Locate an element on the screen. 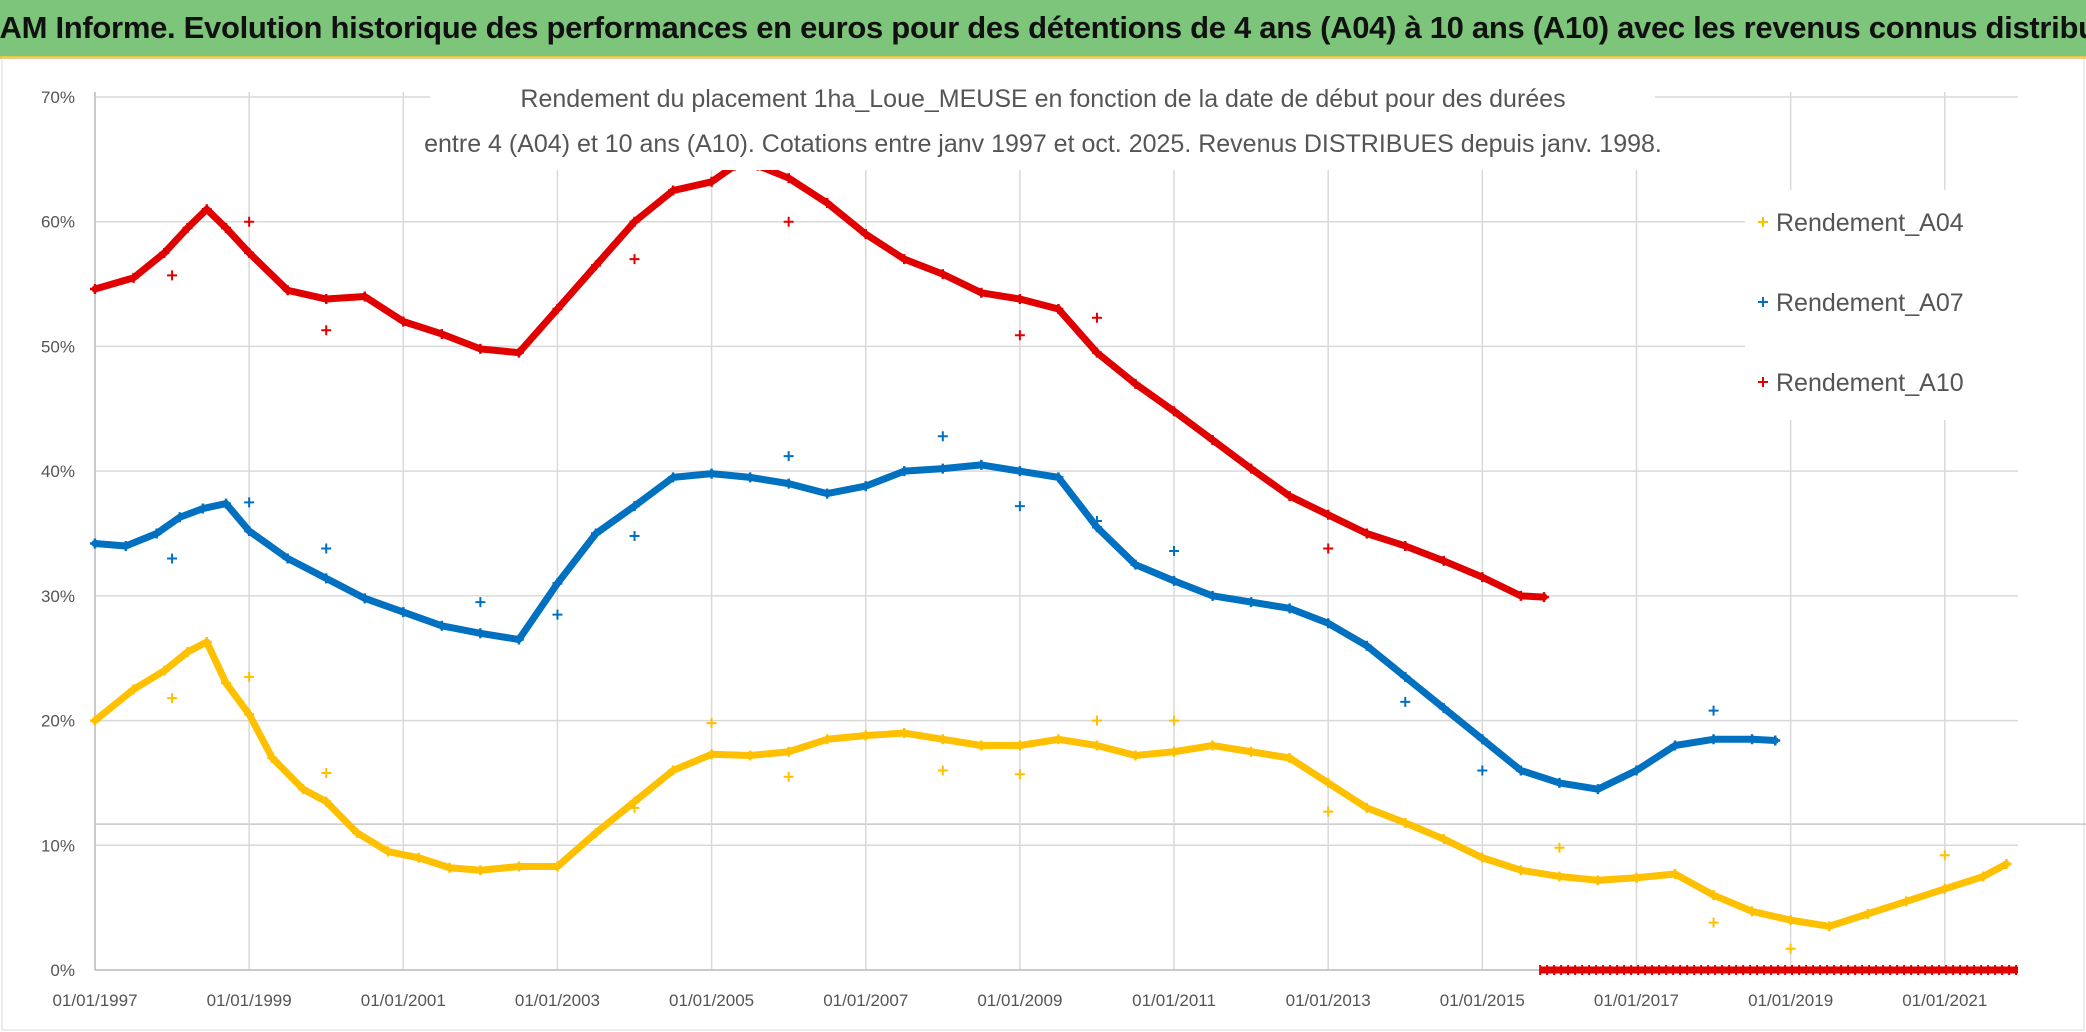 This screenshot has width=2086, height=1032. y-tick-label: 50% is located at coordinates (58, 346).